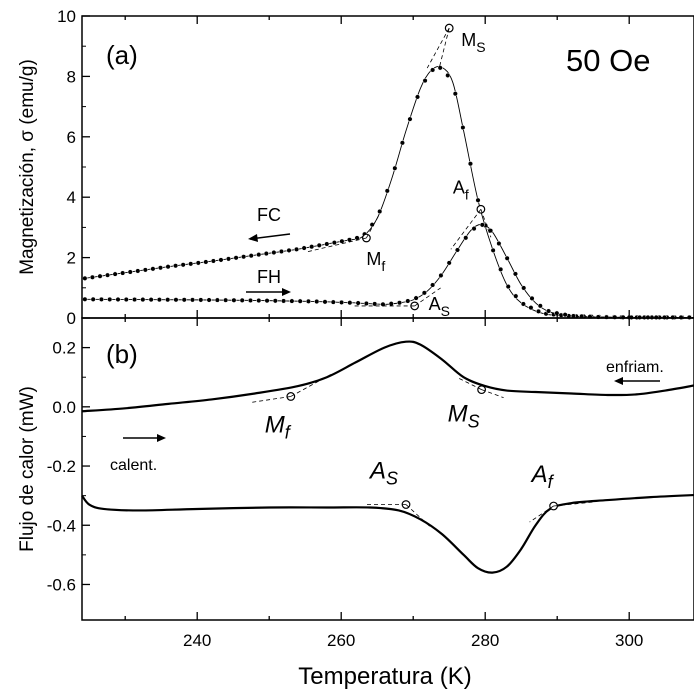  Describe the element at coordinates (64, 348) in the screenshot. I see `y-tick-label: 0.2` at that location.